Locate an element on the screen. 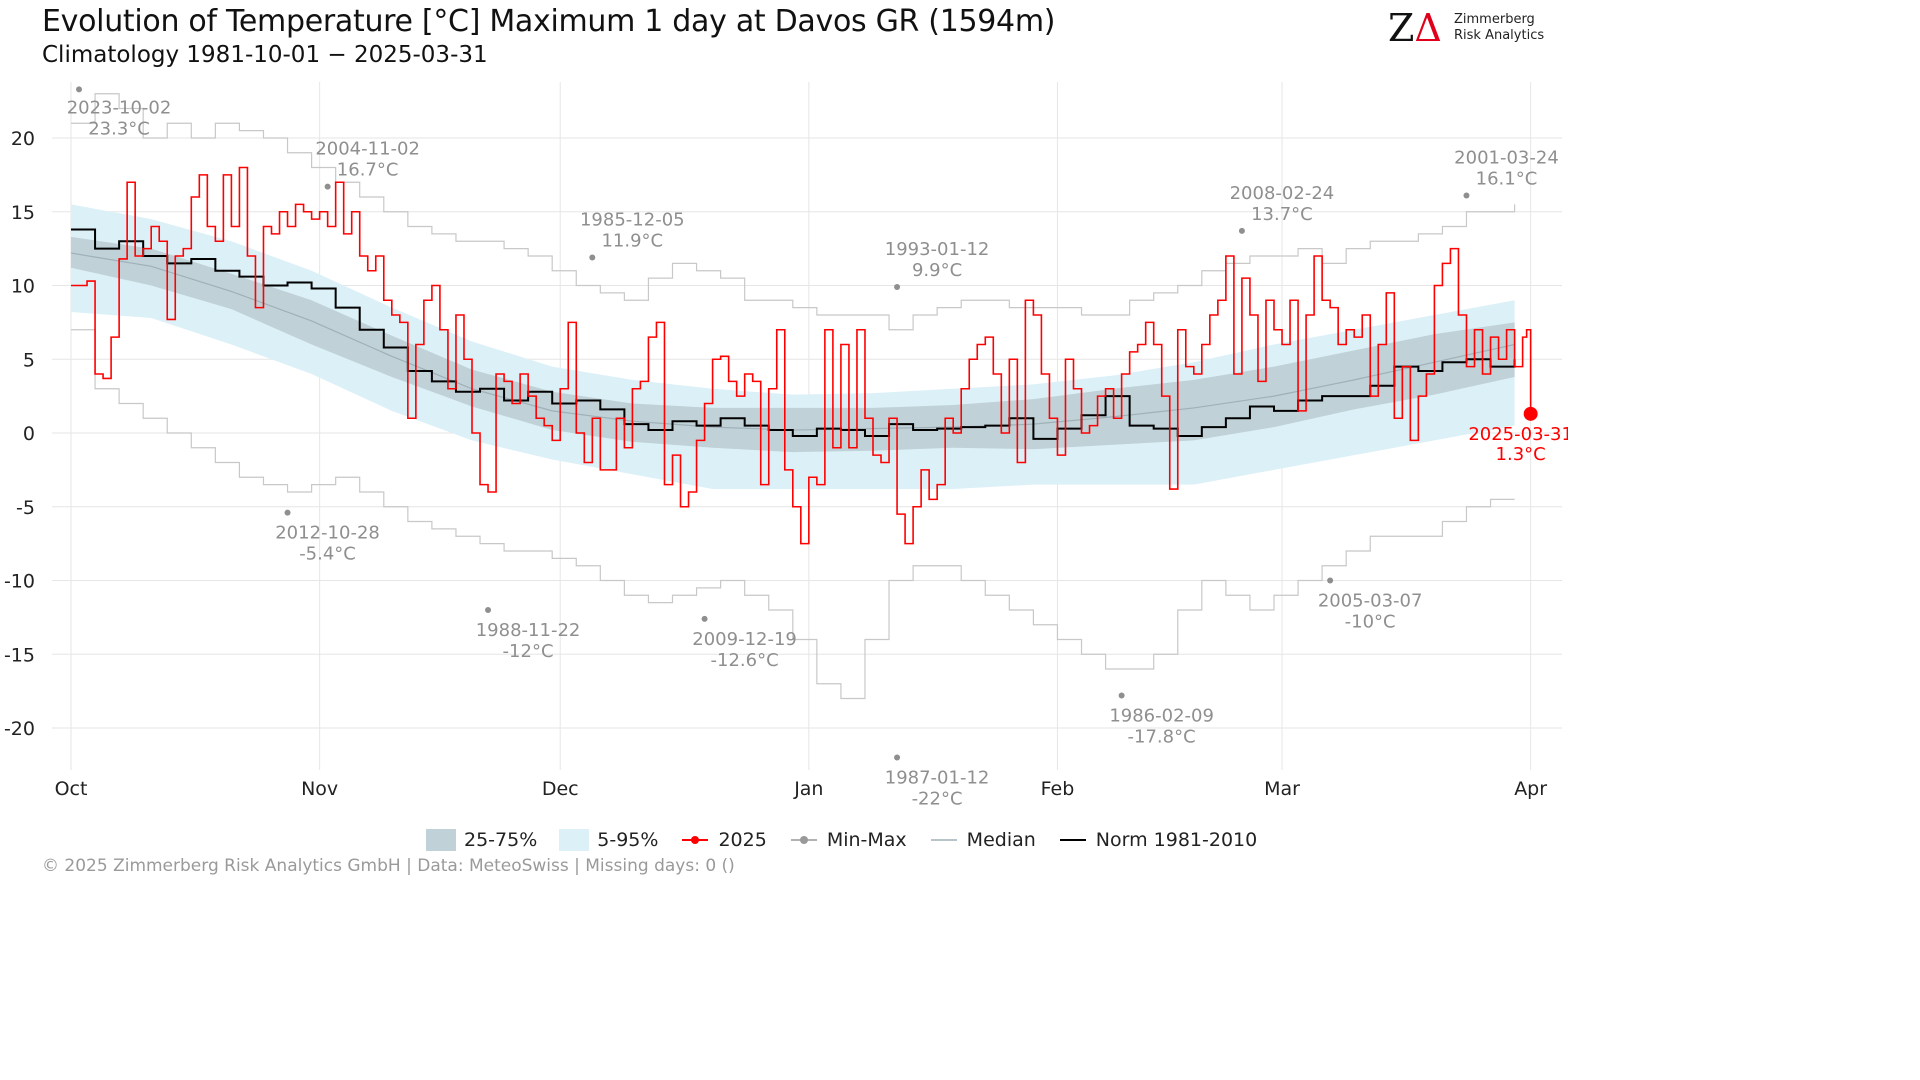 The height and width of the screenshot is (1080, 1920). y-tick-label: 15 is located at coordinates (23, 213).